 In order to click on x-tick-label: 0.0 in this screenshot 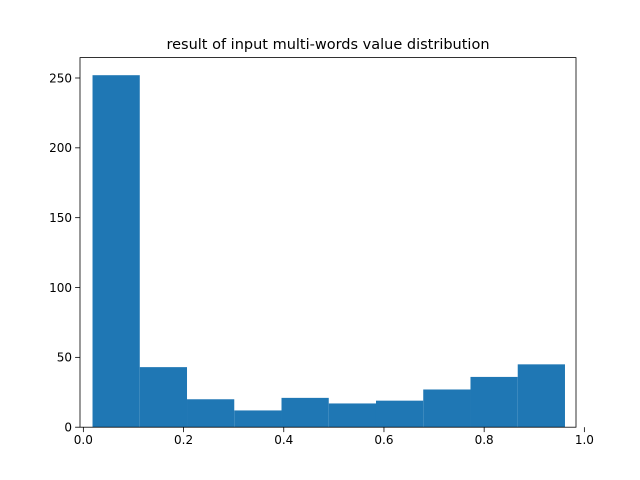, I will do `click(83, 440)`.